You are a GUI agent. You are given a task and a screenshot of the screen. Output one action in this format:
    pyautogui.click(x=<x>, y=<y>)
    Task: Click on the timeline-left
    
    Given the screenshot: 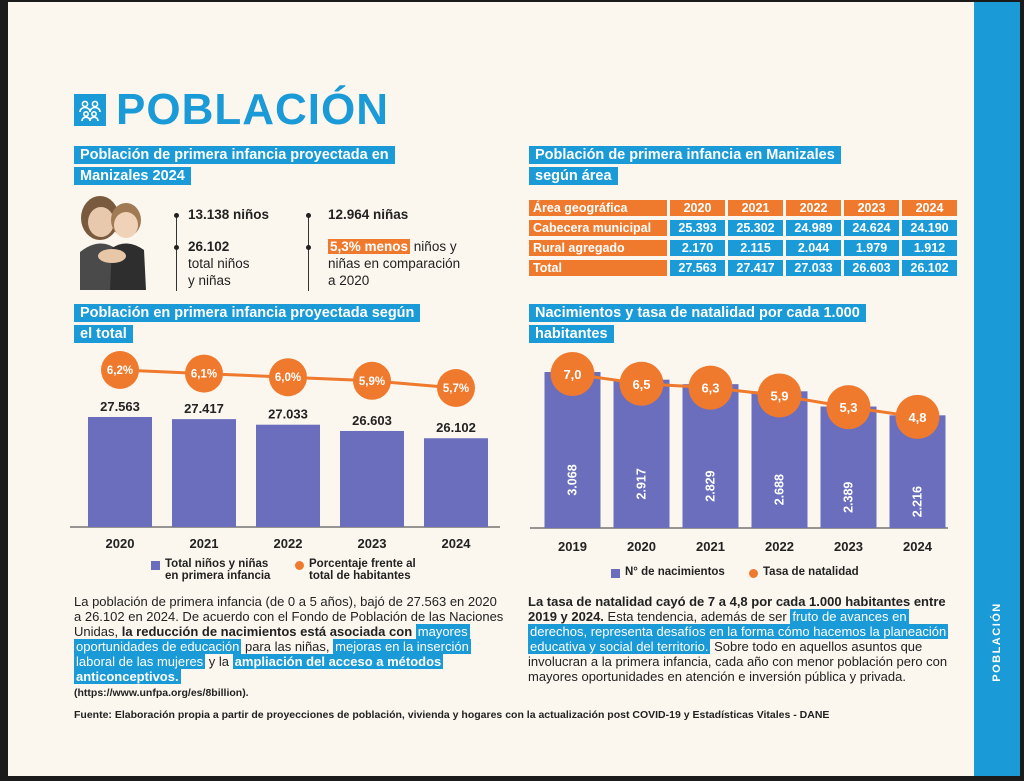 What is the action you would take?
    pyautogui.click(x=176, y=252)
    